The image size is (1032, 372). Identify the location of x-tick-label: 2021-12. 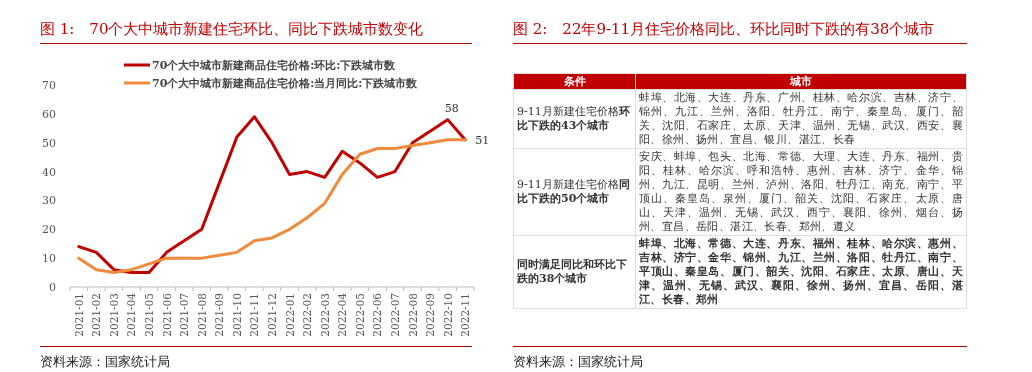
(272, 315).